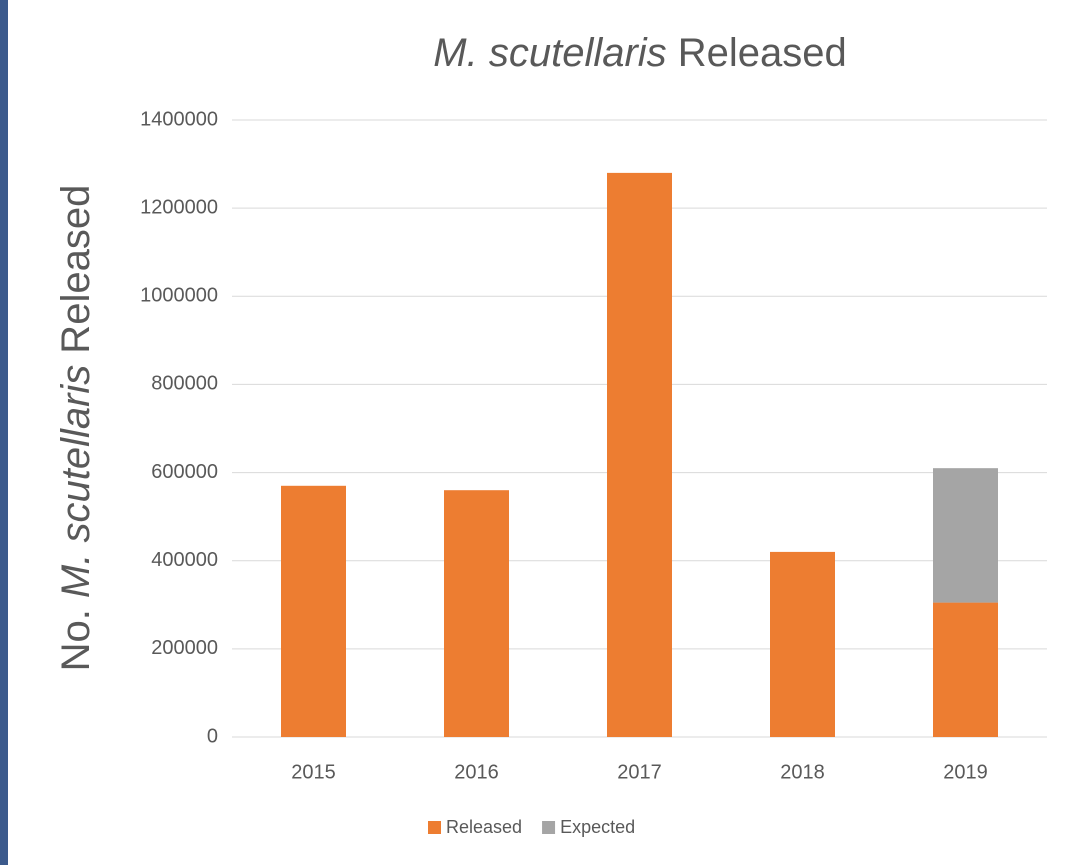  I want to click on x-tick-label: 2019, so click(965, 772).